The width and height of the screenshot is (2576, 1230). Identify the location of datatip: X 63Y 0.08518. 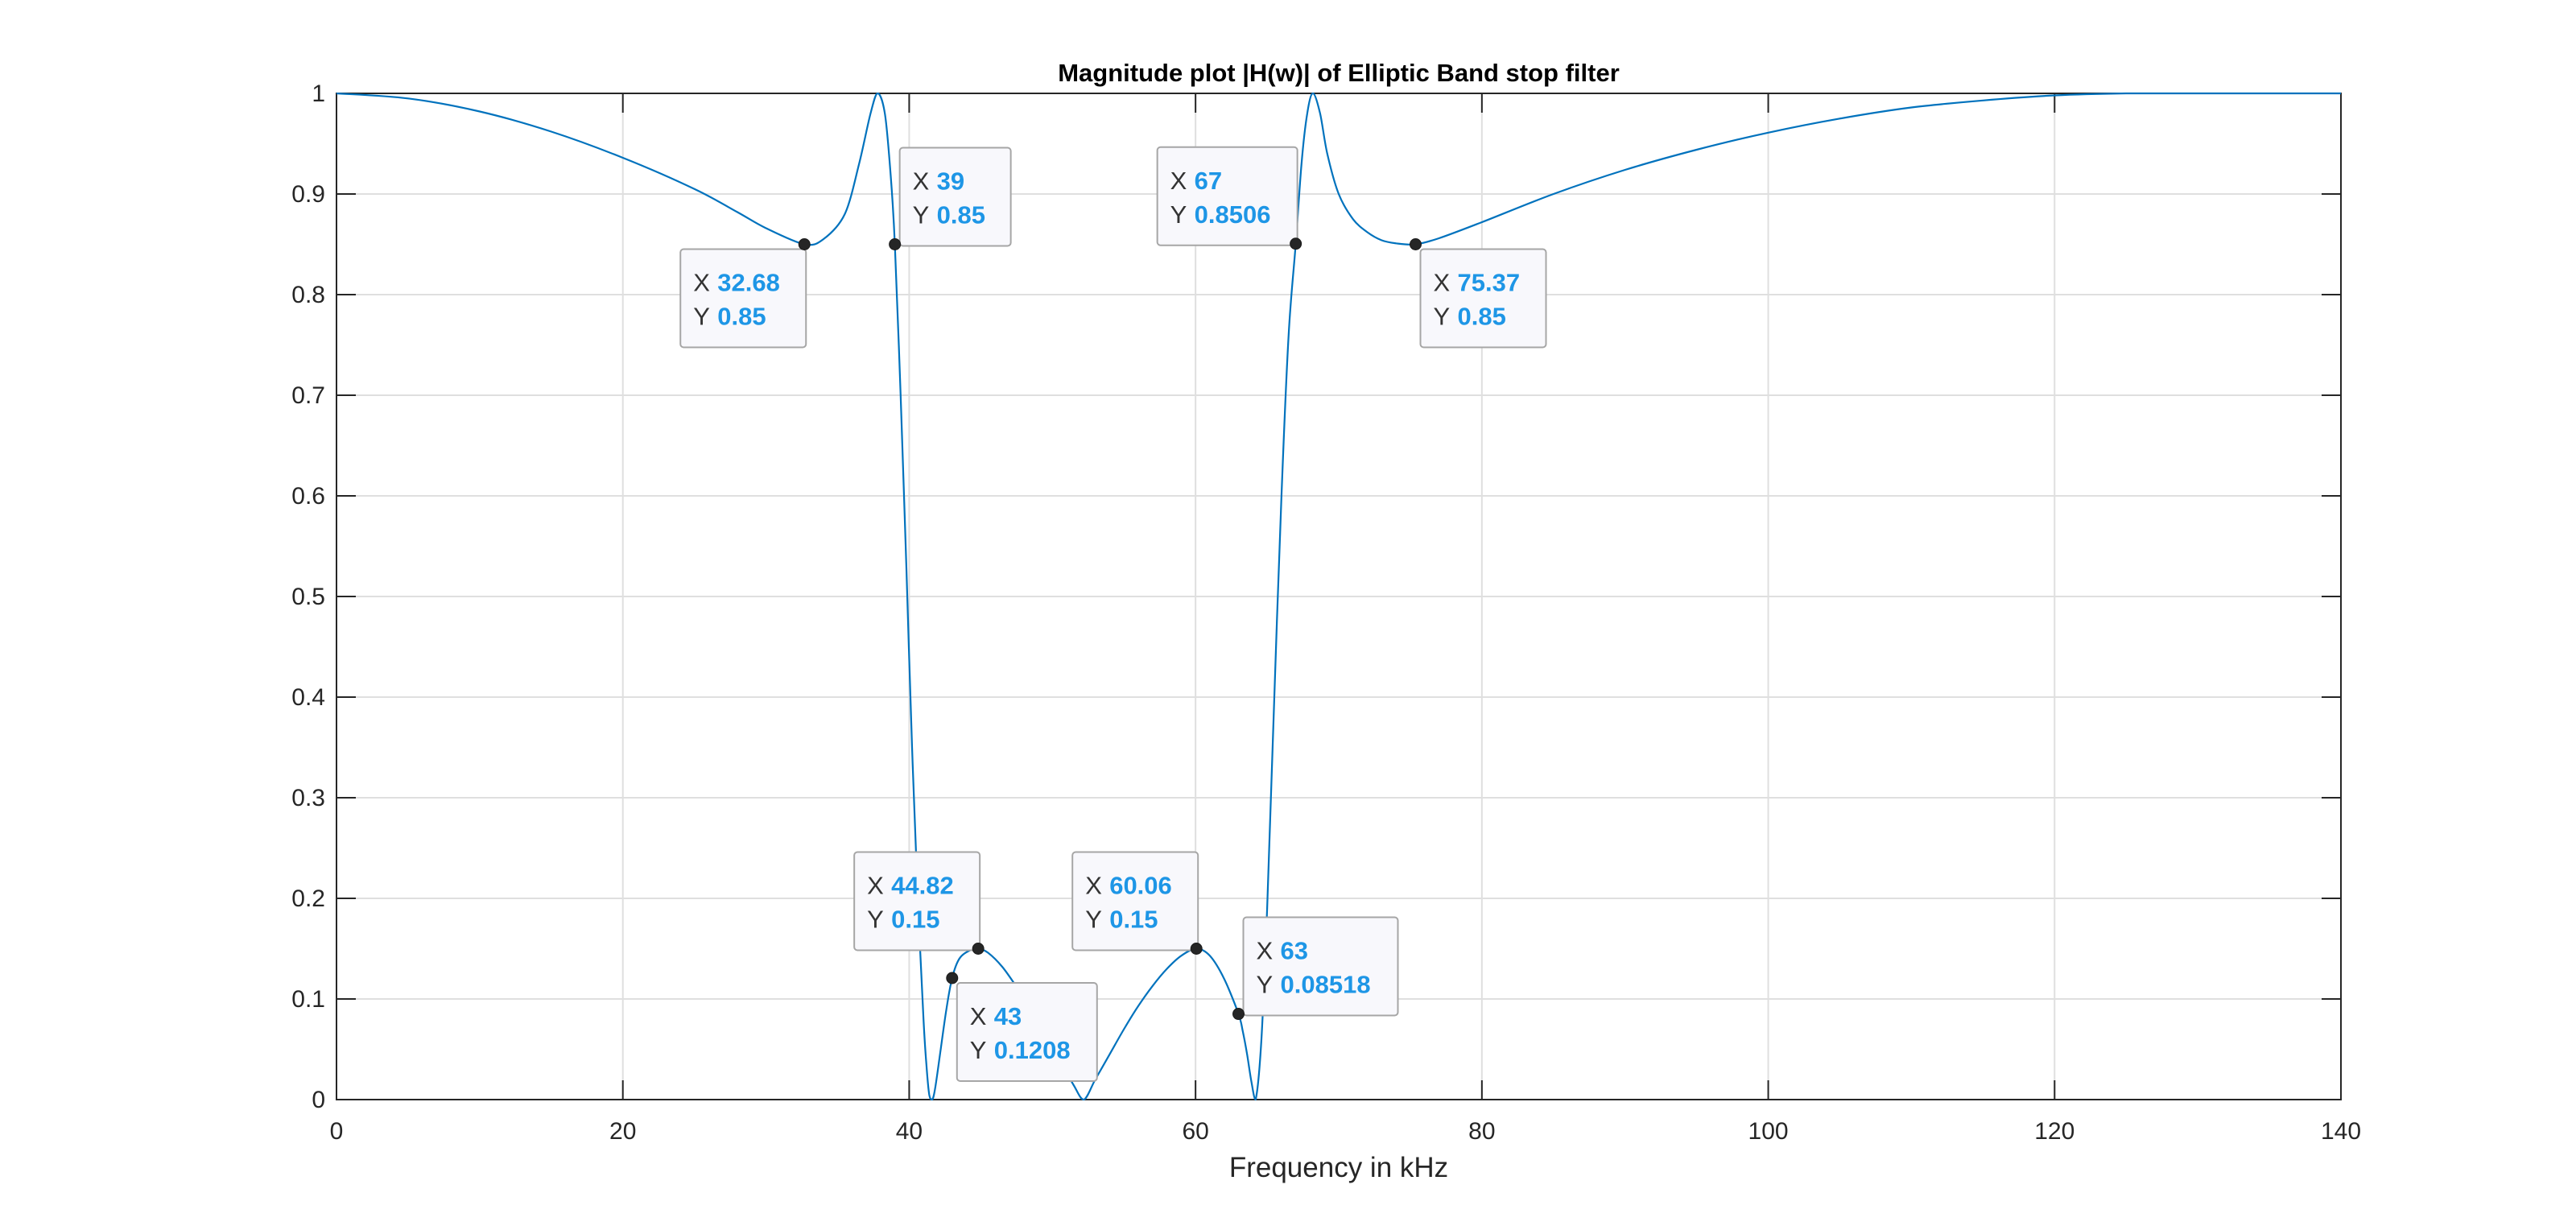
(1315, 968).